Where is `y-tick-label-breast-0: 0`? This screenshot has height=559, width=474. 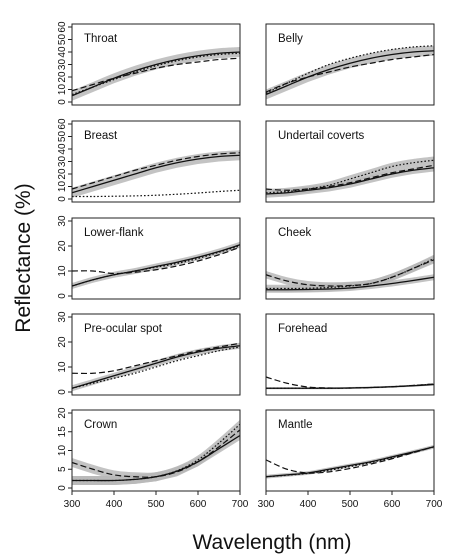 y-tick-label-breast-0: 0 is located at coordinates (62, 199).